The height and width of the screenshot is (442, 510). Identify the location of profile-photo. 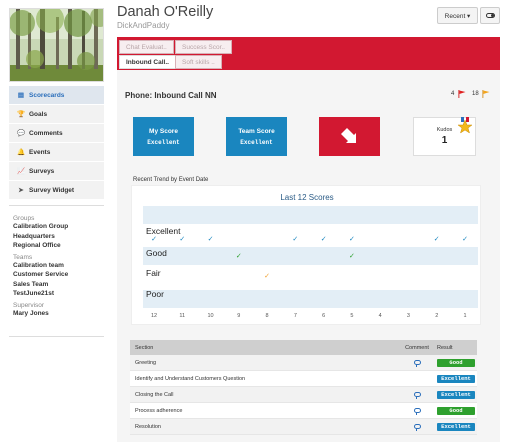
(56, 45).